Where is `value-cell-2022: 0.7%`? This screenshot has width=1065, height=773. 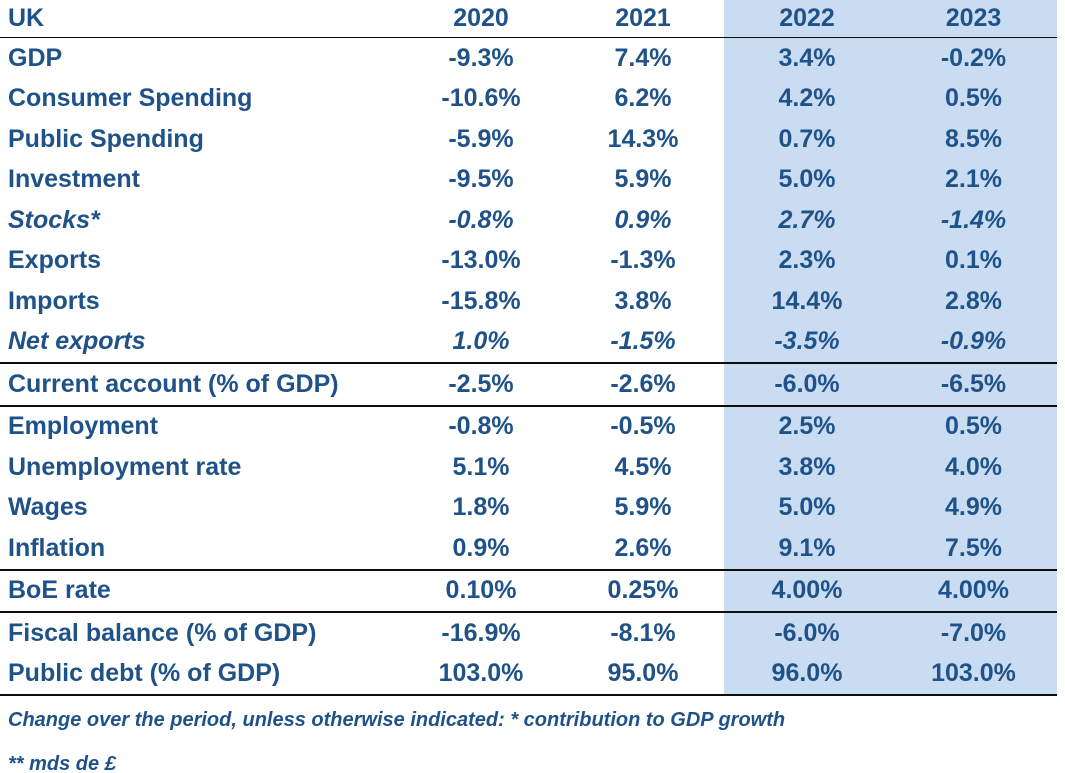 value-cell-2022: 0.7% is located at coordinates (807, 139).